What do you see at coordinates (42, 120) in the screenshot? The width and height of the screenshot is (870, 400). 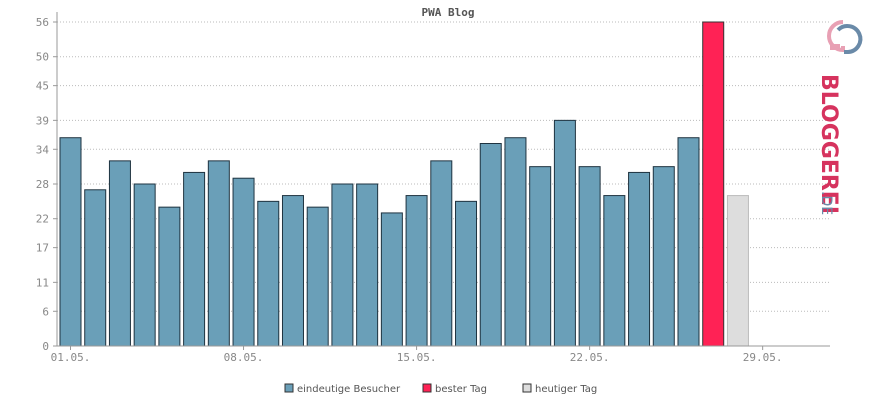 I see `y-tick-label: 39` at bounding box center [42, 120].